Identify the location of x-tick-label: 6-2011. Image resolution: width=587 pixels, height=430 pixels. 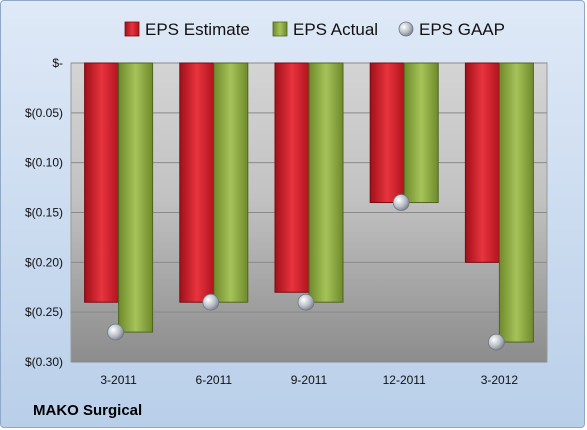
(214, 380).